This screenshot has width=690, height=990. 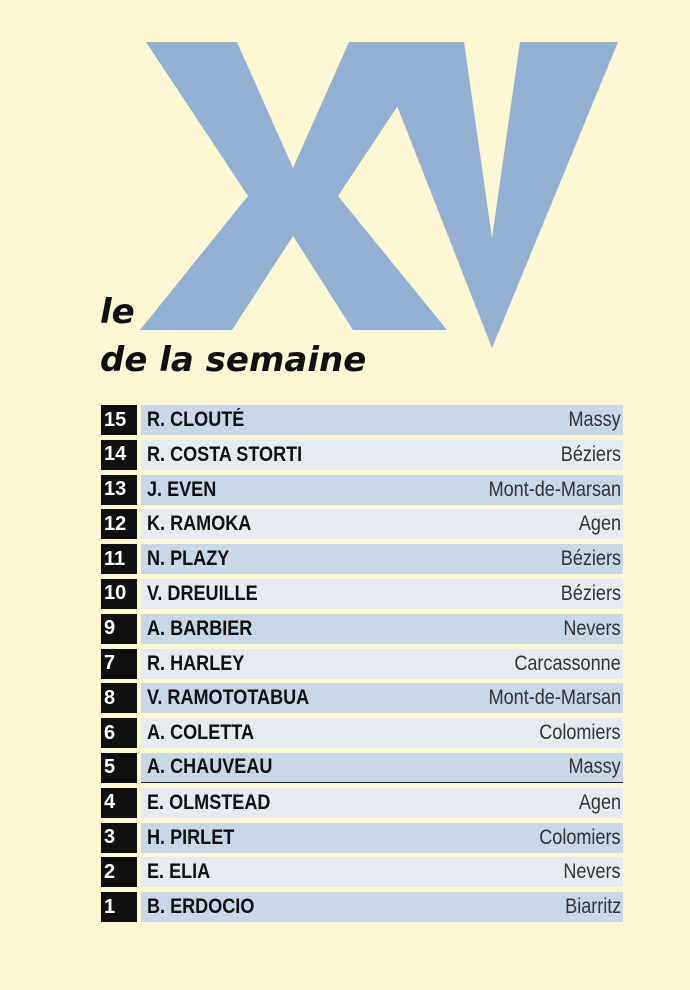 I want to click on player-name: A. COLETTA, so click(x=201, y=733).